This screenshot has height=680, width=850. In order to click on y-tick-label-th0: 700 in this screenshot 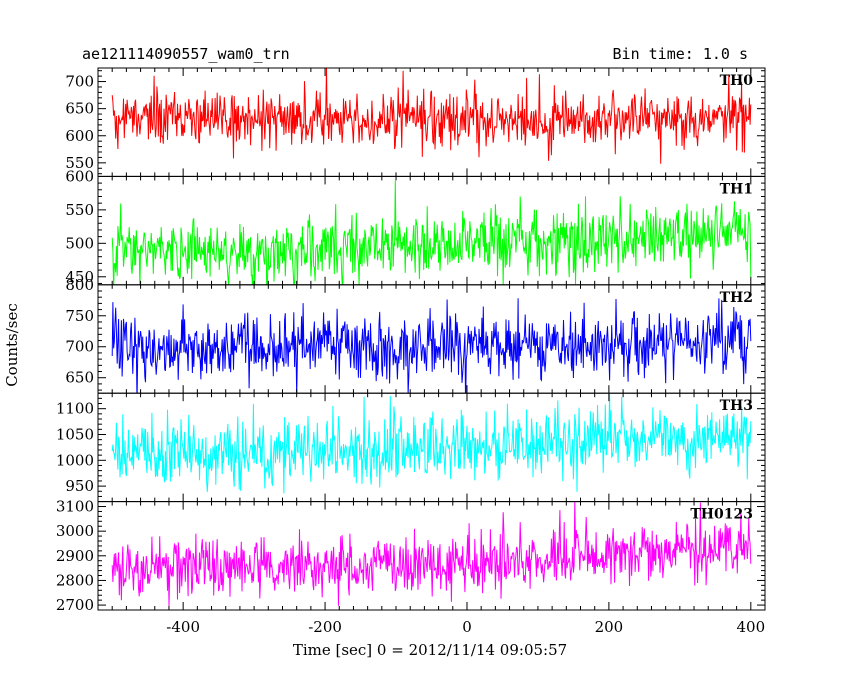, I will do `click(79, 82)`.